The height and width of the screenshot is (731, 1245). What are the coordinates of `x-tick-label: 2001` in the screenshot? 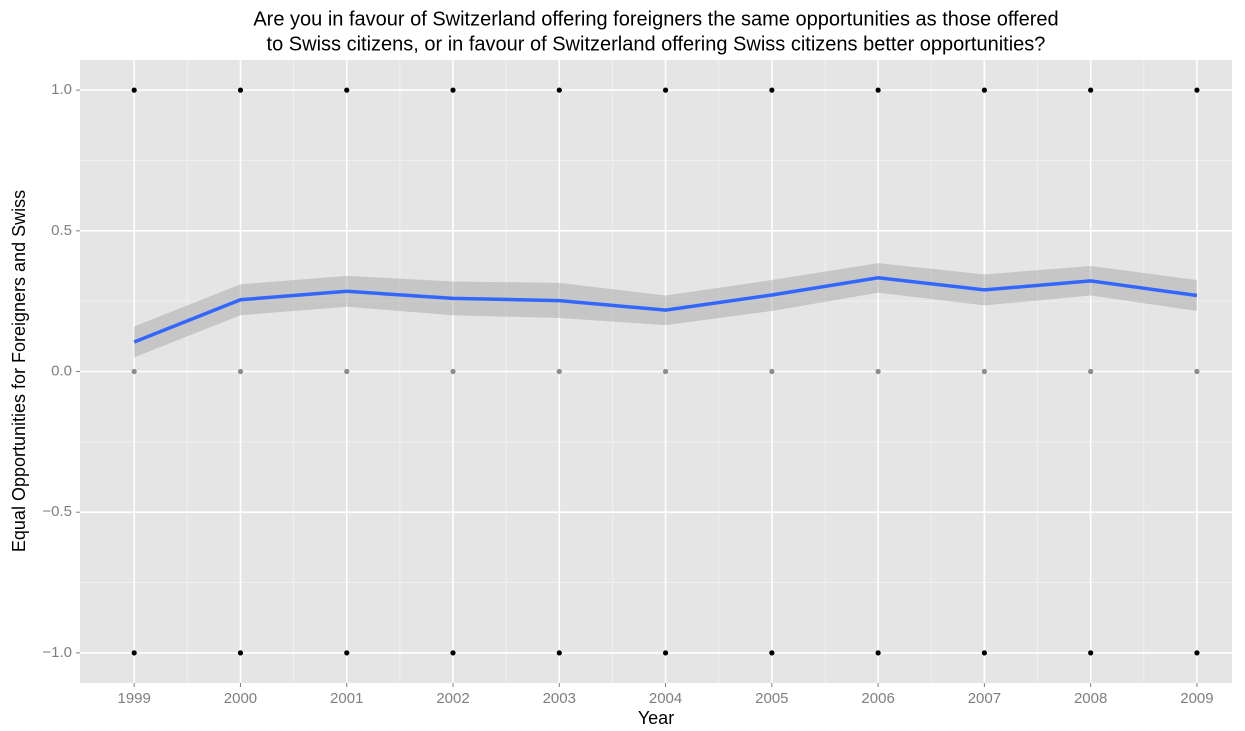 It's located at (346, 698).